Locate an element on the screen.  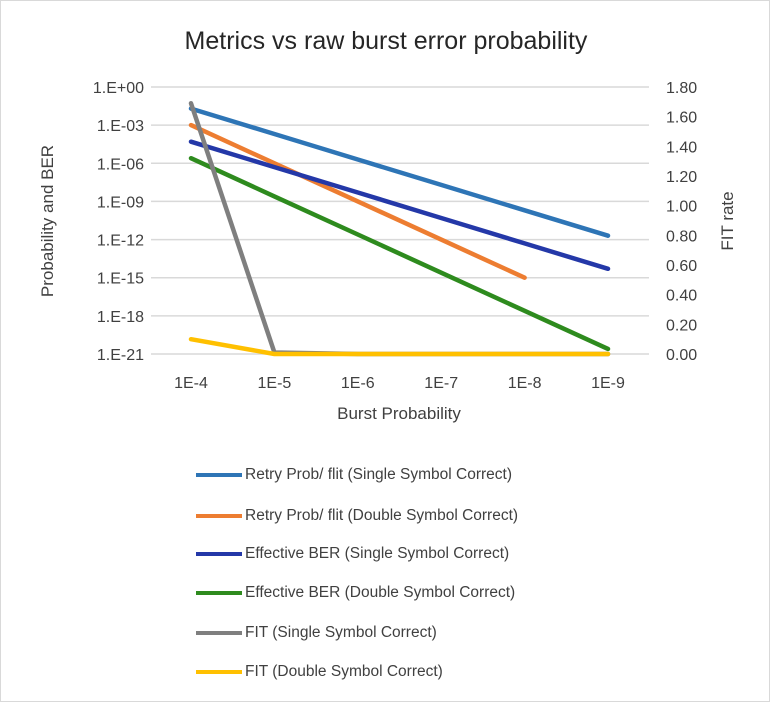
x-tick-label: 1E-8 is located at coordinates (525, 383).